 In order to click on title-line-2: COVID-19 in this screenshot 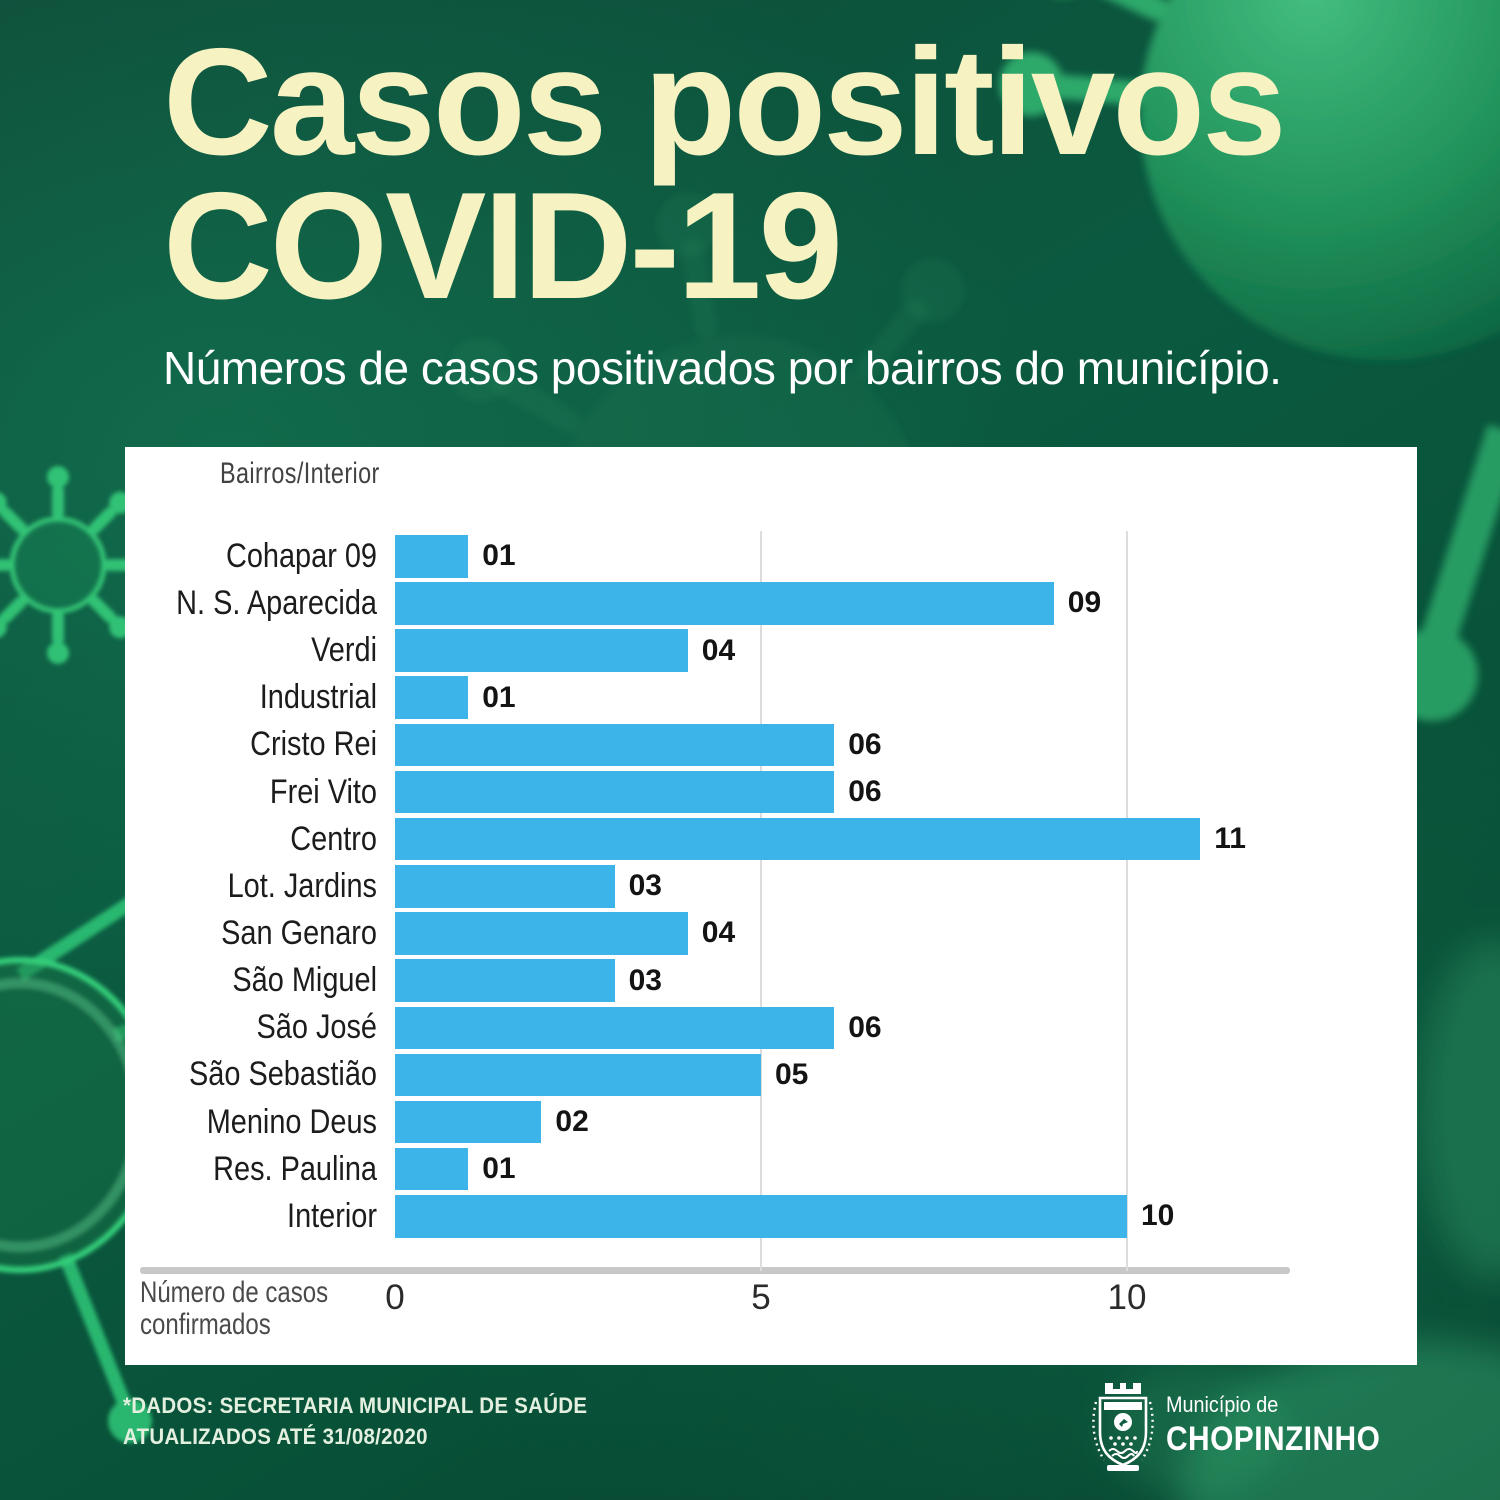, I will do `click(503, 246)`.